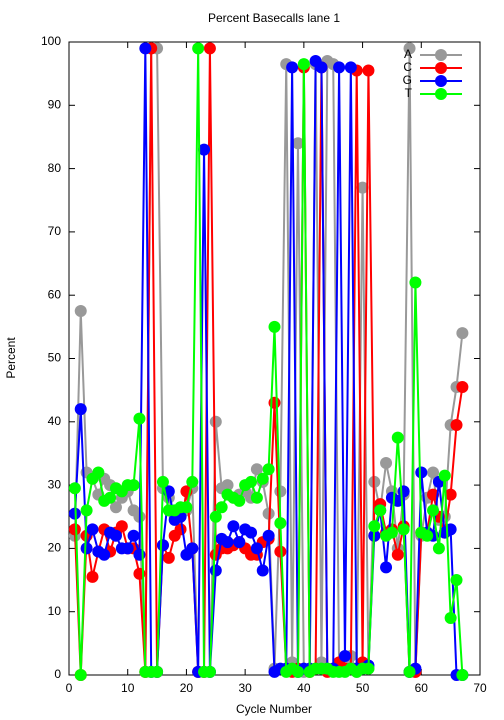  I want to click on x-tick-label: 60, so click(422, 688).